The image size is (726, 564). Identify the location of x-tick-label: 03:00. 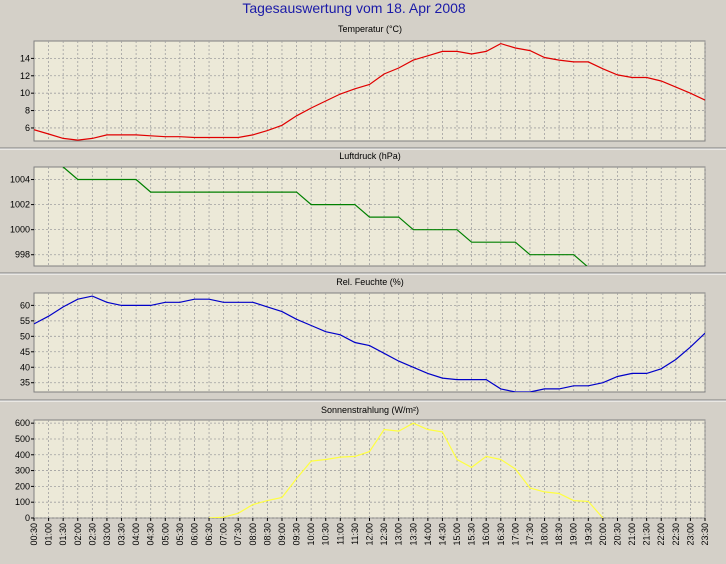
(107, 534).